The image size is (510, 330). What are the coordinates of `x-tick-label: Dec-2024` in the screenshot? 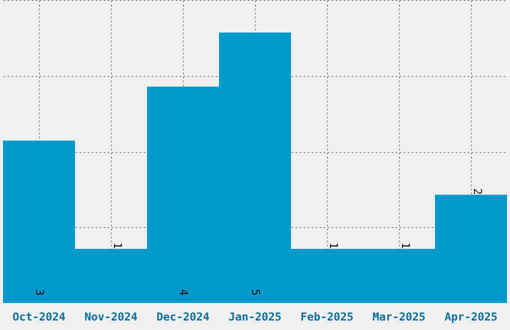 It's located at (183, 317).